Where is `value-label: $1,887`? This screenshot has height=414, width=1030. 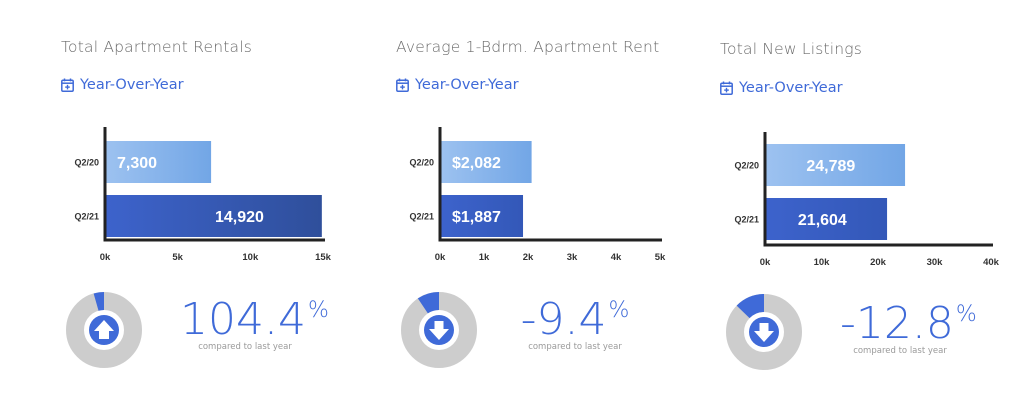
value-label: $1,887 is located at coordinates (476, 217).